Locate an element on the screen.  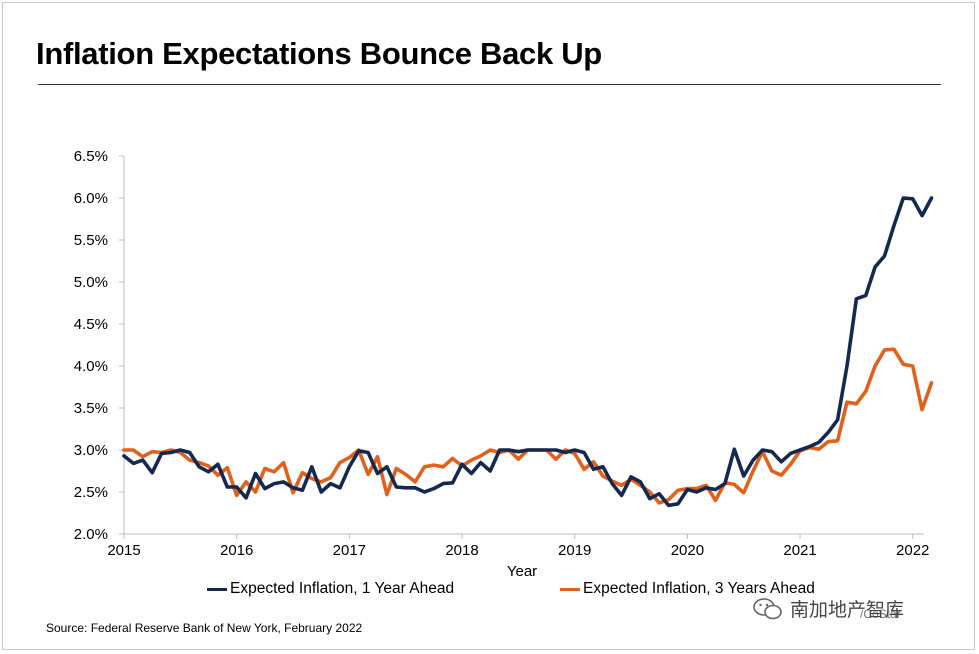
y-tick-label: 3.0% is located at coordinates (91, 450).